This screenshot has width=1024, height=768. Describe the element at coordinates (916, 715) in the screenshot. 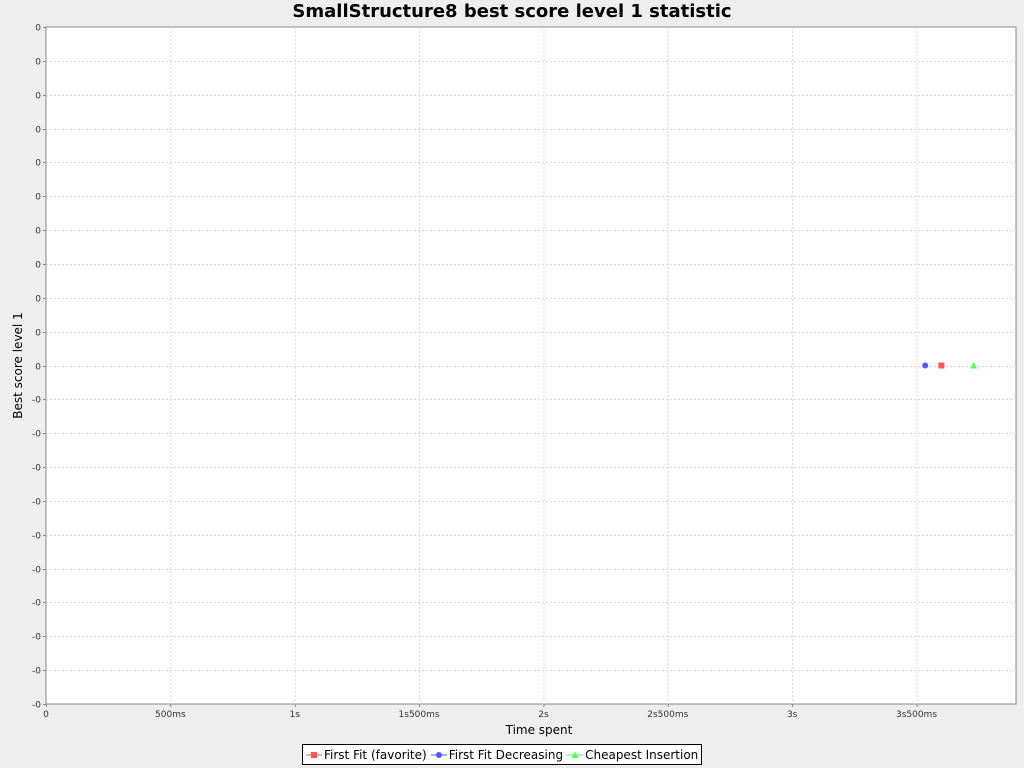

I see `x-tick-label: 3s500ms` at that location.